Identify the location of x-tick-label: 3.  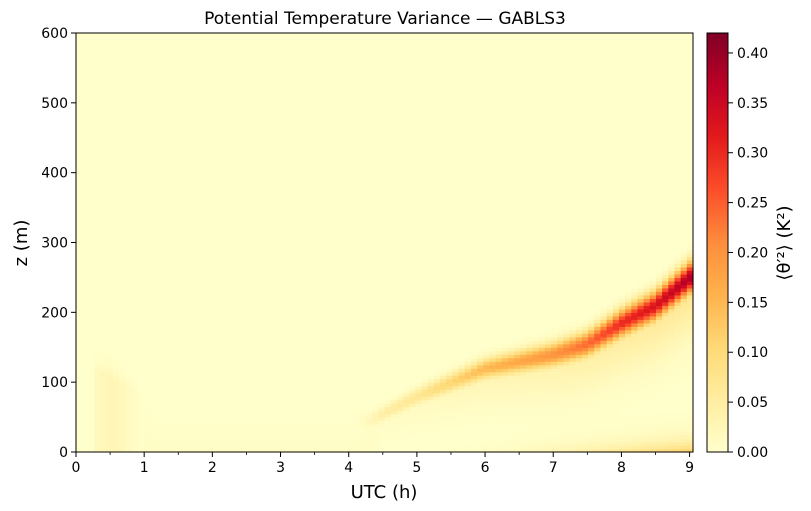
(280, 468).